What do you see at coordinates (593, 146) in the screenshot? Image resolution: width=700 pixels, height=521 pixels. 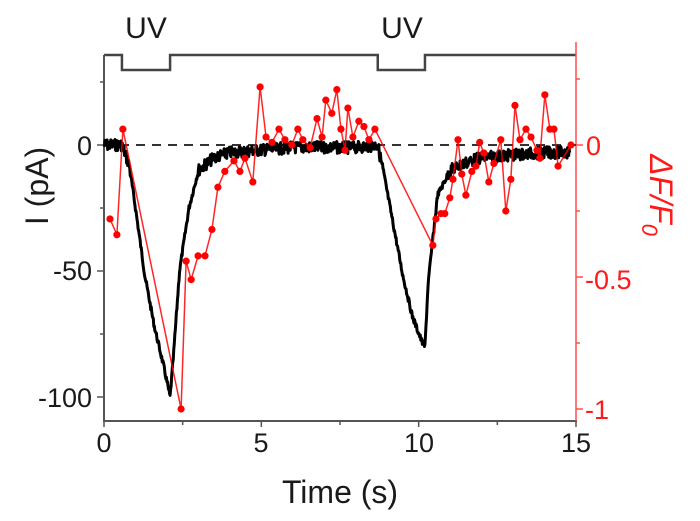 I see `y2-tick-0: 0` at bounding box center [593, 146].